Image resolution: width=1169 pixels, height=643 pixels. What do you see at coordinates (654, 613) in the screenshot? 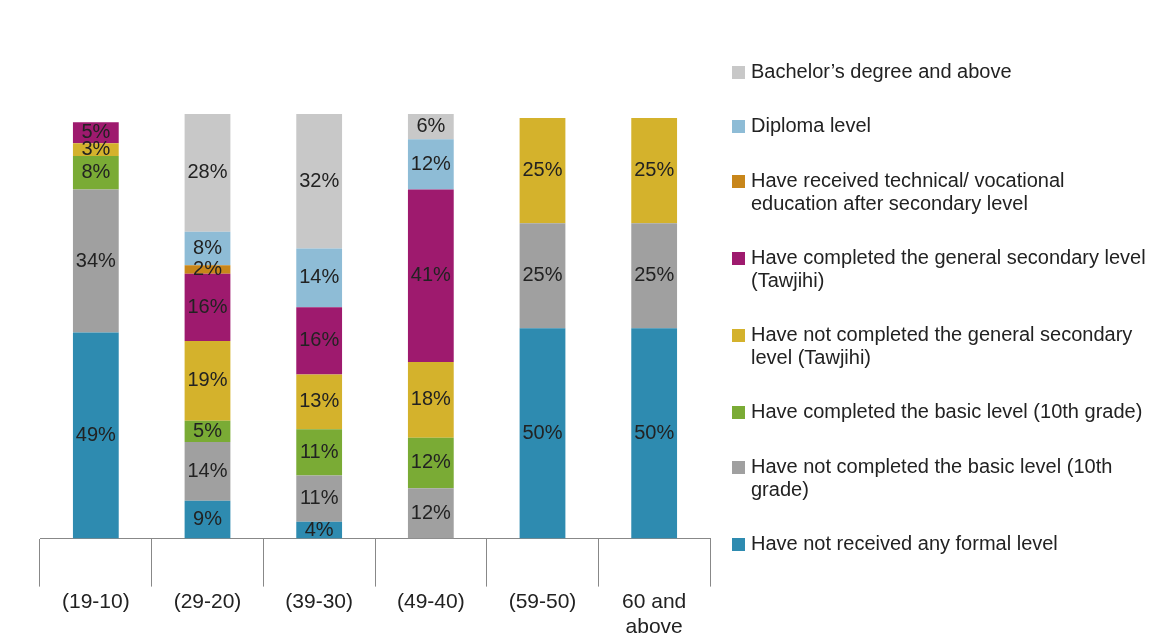
I see `x-tick-label: 60 and above` at bounding box center [654, 613].